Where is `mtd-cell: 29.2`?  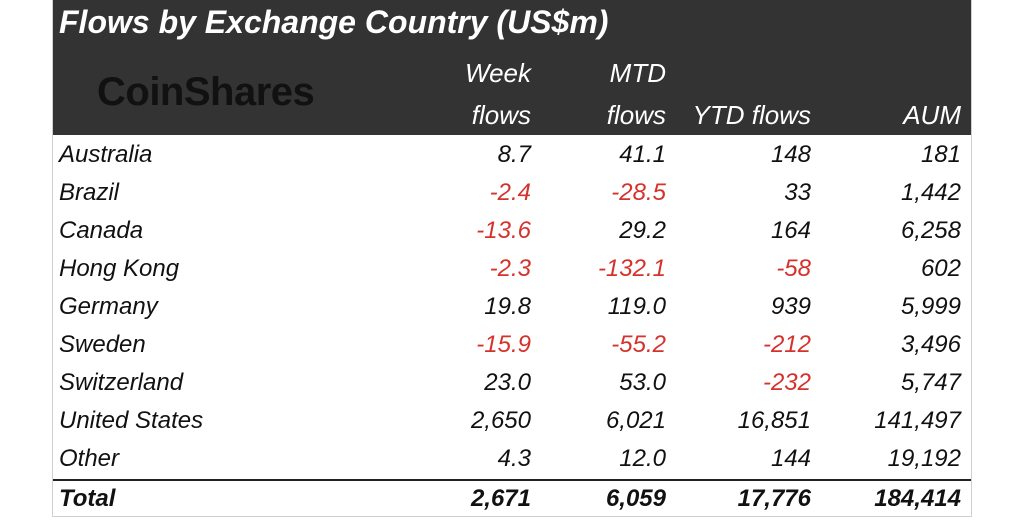
mtd-cell: 29.2 is located at coordinates (642, 230).